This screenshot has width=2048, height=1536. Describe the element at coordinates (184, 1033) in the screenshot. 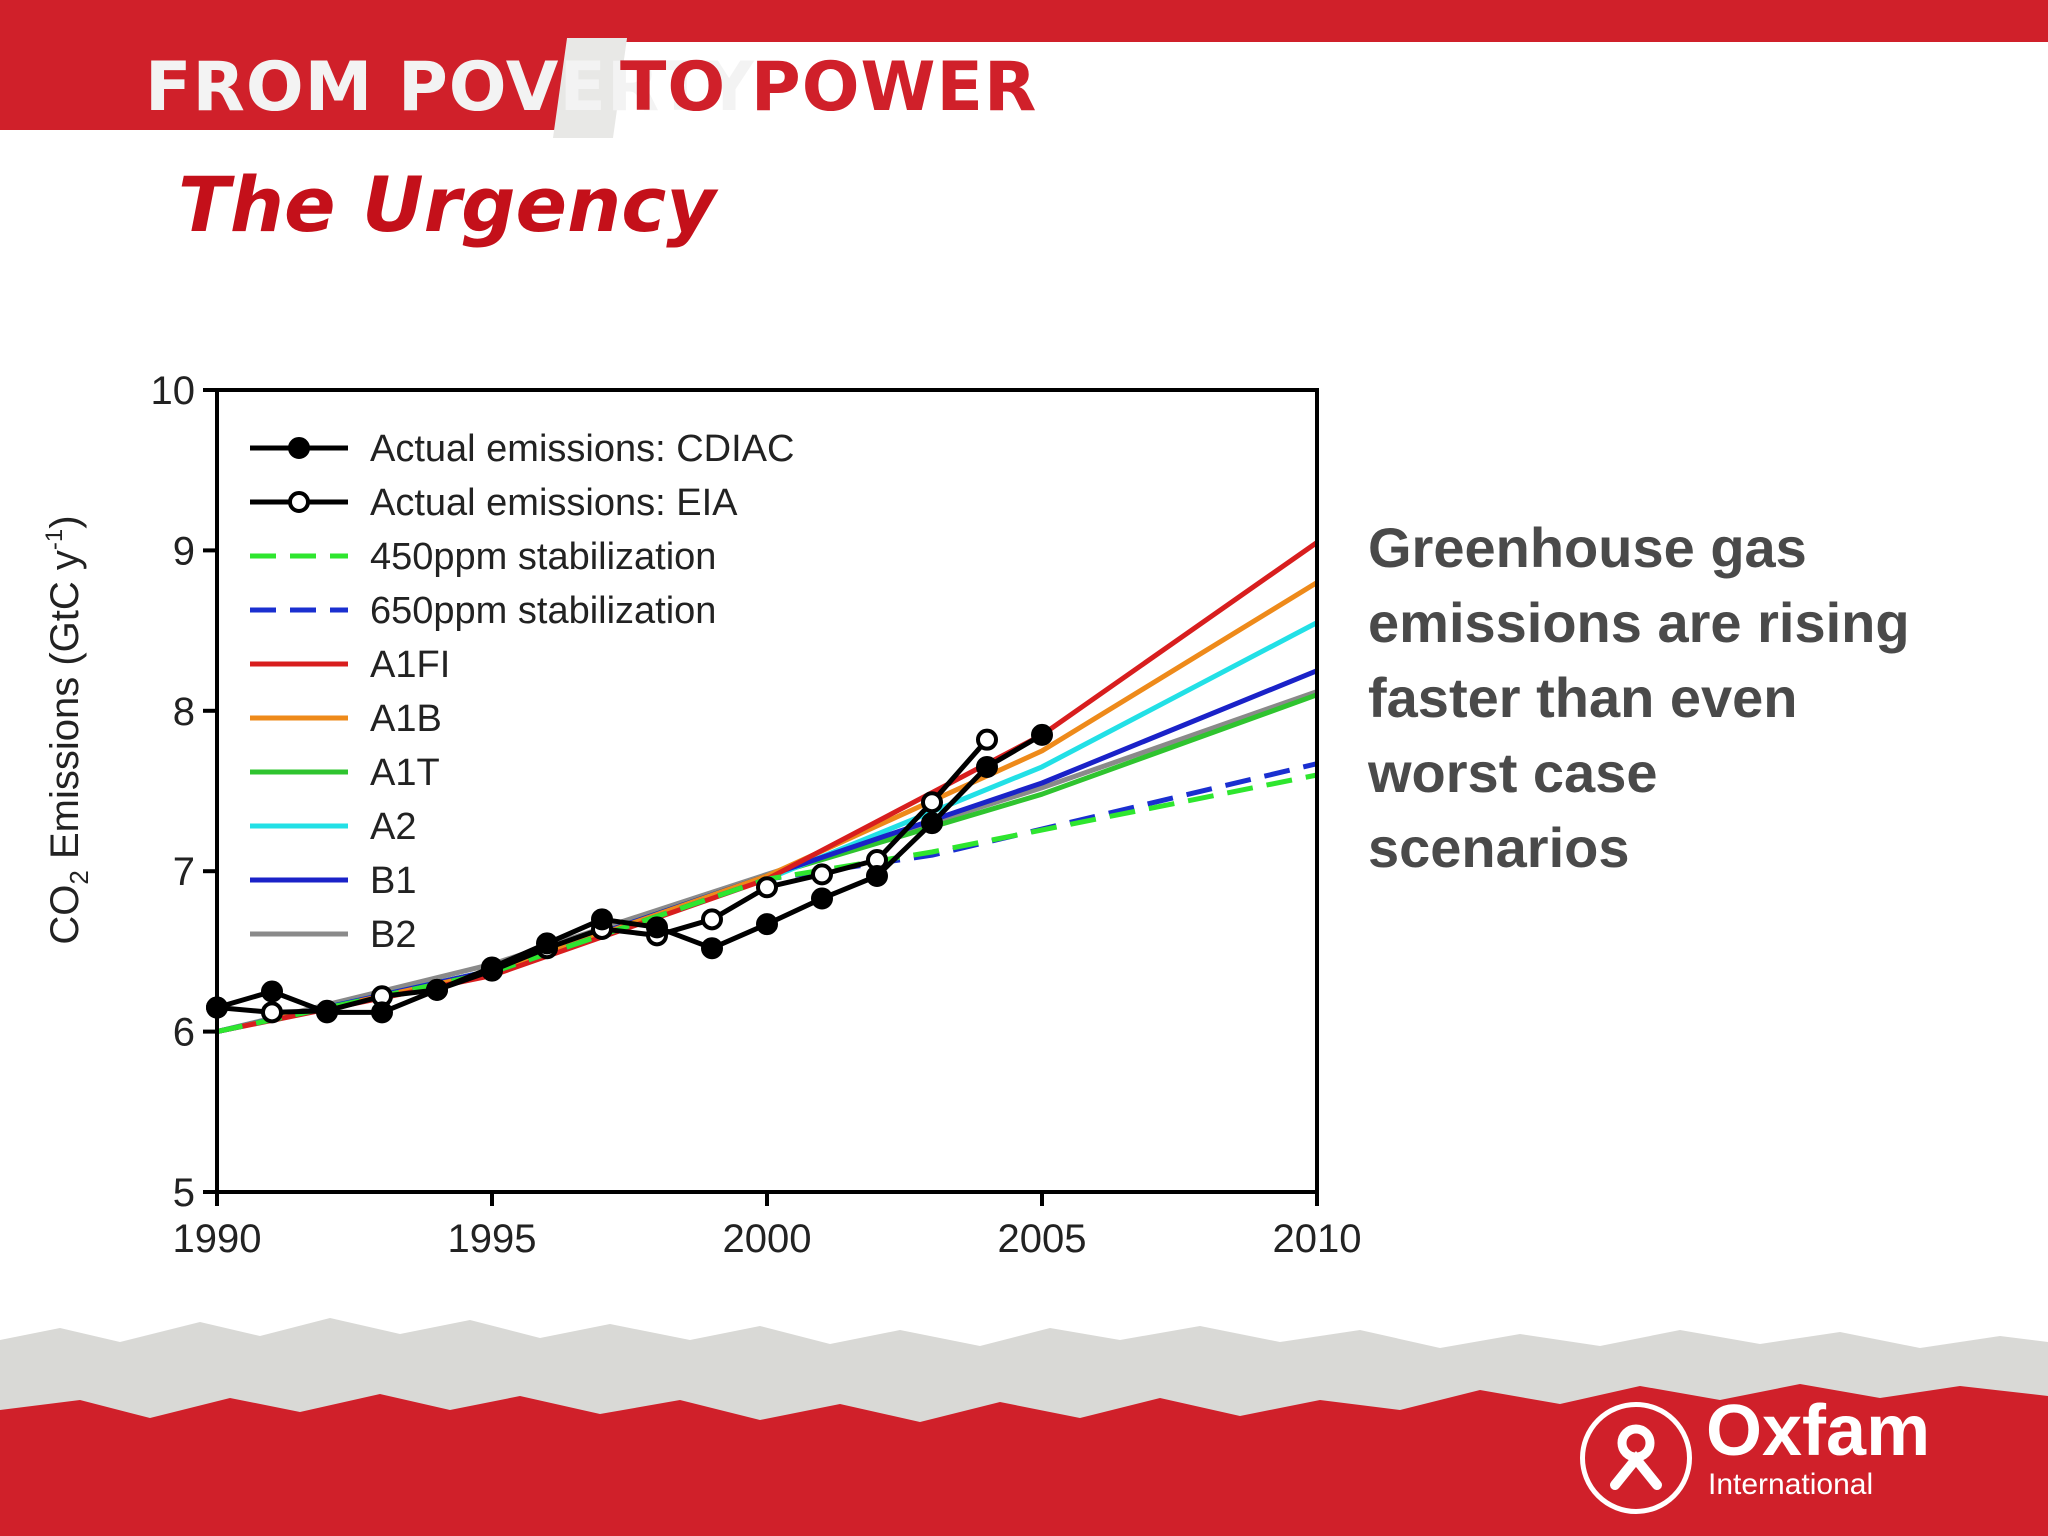

I see `y-tick-label: 6` at that location.